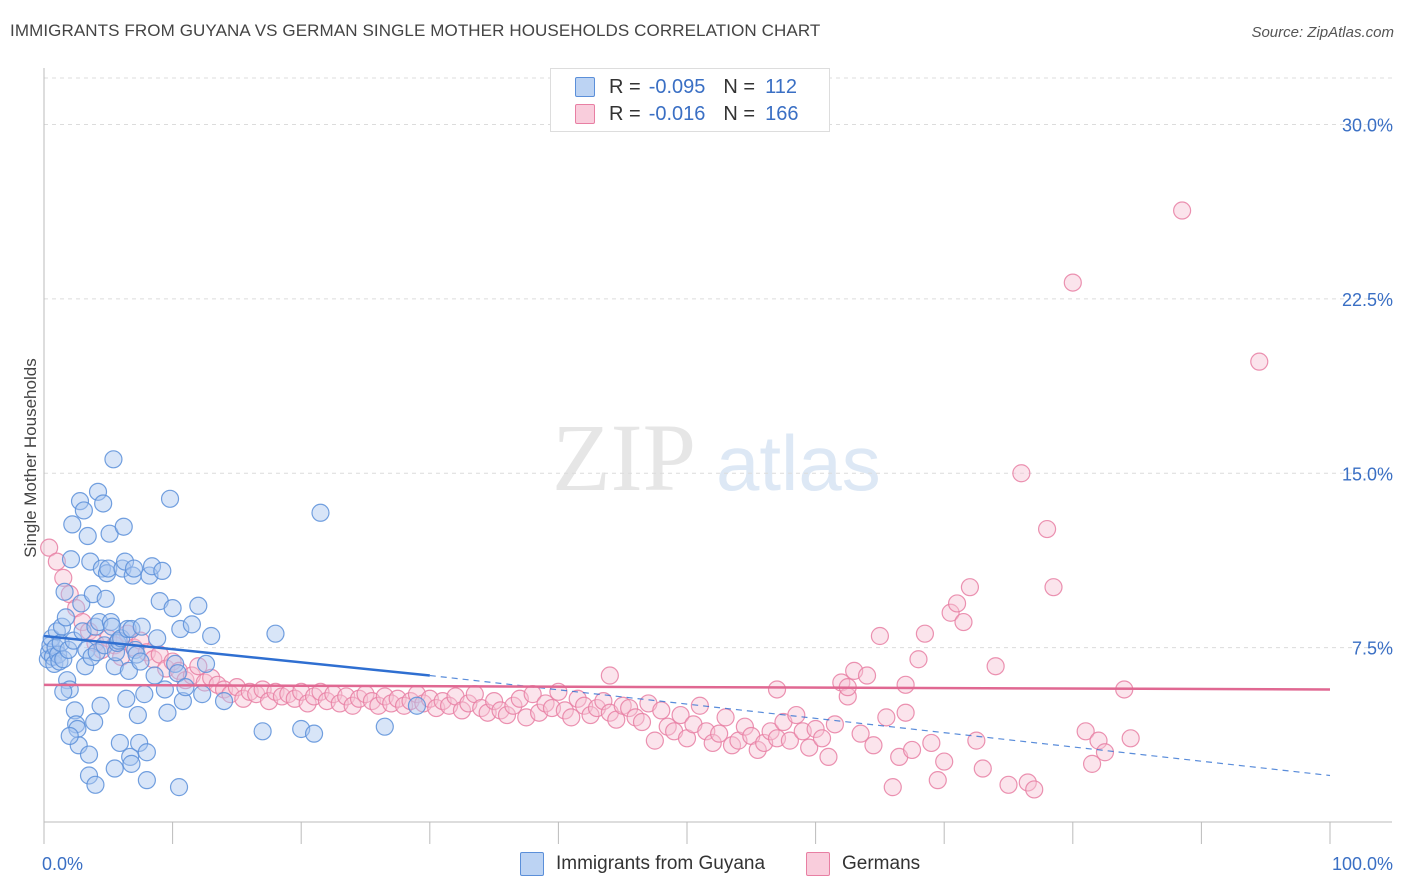 The height and width of the screenshot is (892, 1406). I want to click on y-tick-label: 30.0%, so click(1367, 126).